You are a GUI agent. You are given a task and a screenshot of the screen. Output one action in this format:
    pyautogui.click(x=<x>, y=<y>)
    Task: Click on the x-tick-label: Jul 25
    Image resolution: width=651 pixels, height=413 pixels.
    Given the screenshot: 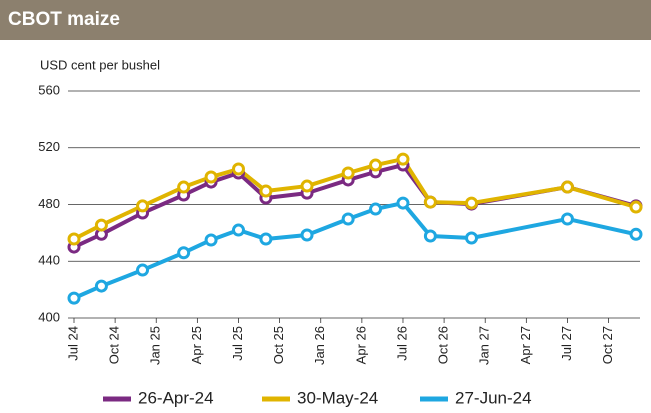 What is the action you would take?
    pyautogui.click(x=237, y=343)
    